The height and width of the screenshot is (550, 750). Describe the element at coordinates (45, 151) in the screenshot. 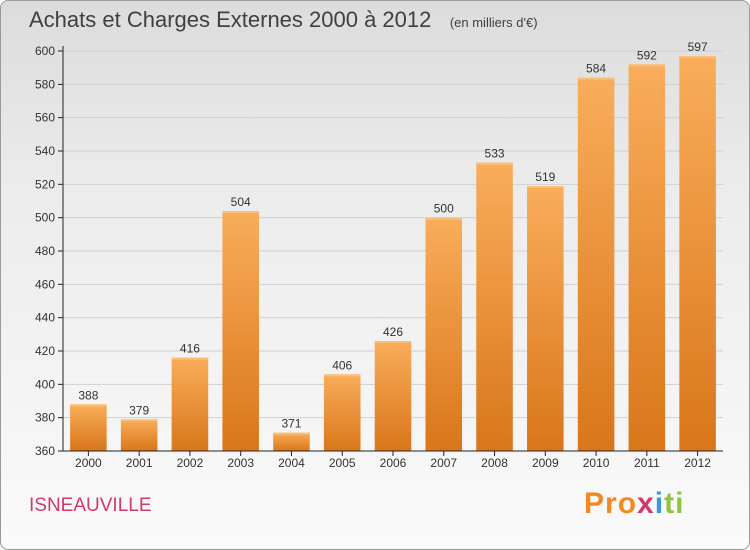

I see `y-tick-label: 540` at that location.